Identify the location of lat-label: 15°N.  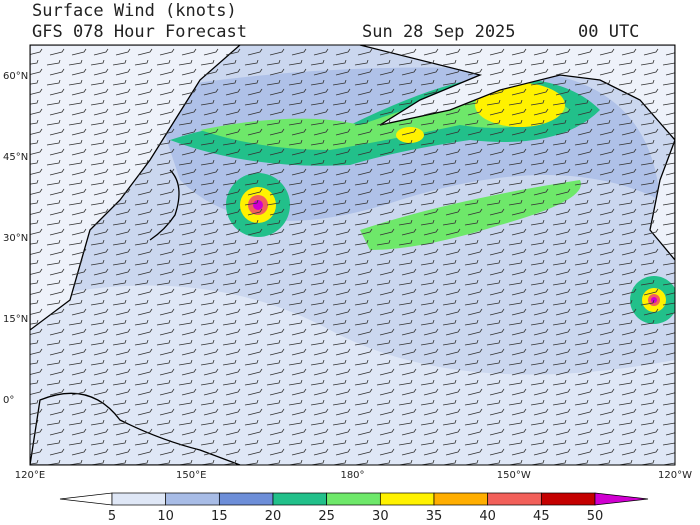
(15, 319).